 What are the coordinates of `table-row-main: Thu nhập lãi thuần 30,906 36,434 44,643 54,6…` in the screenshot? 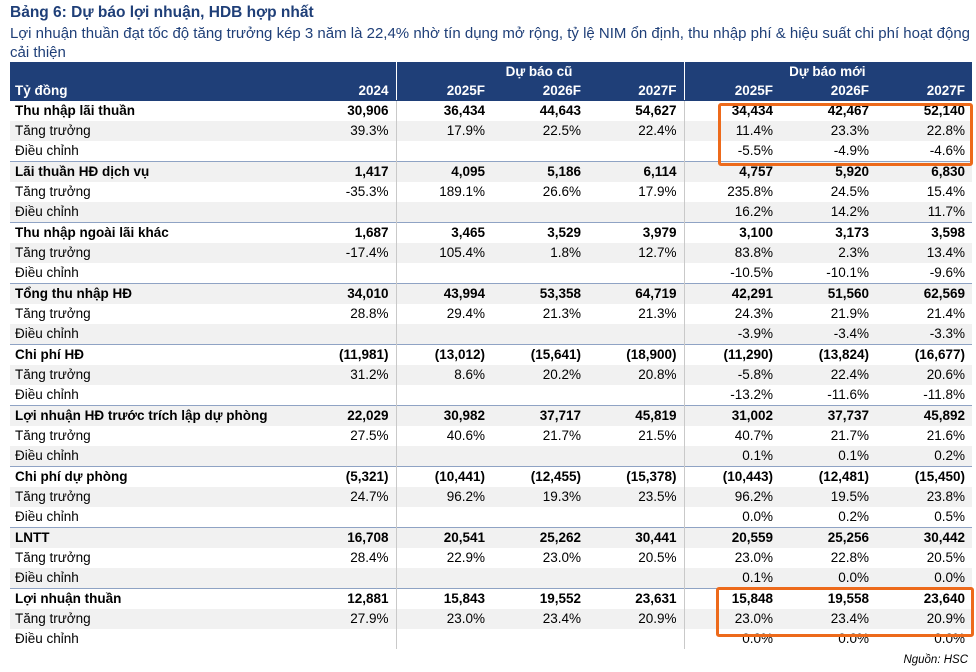 It's located at (491, 110).